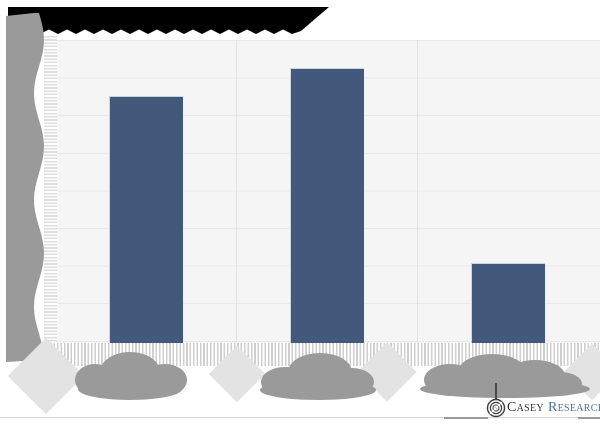  I want to click on logo-pole, so click(496, 392).